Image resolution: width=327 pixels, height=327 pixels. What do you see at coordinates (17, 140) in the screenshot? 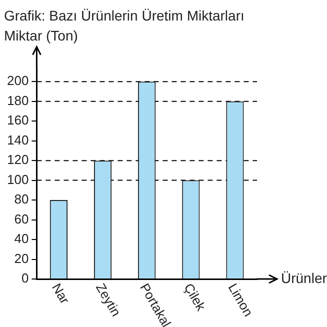
I see `y-tick-label: 140` at bounding box center [17, 140].